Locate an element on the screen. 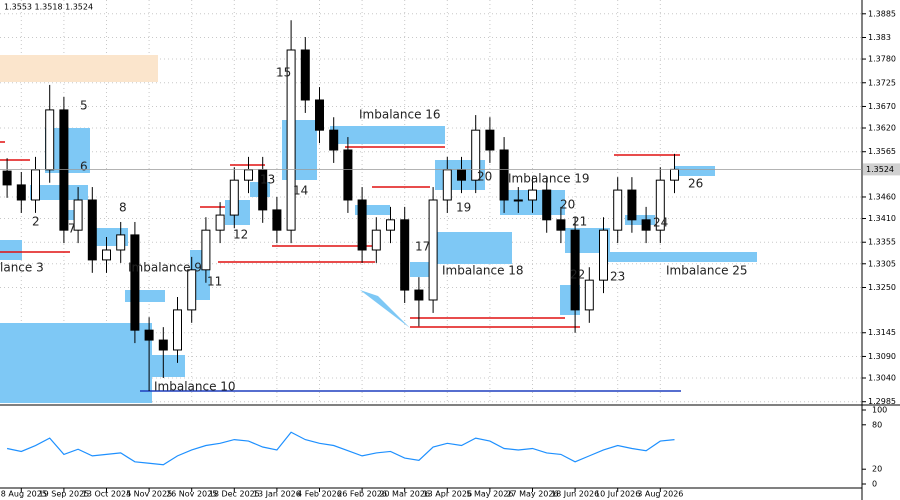 This screenshot has height=500, width=900. annotation: Imbalance 9 is located at coordinates (165, 268).